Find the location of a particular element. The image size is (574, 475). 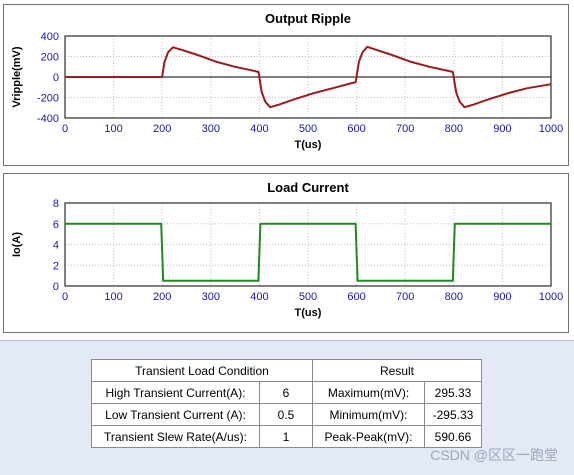

peak-peak-value: 590.66 is located at coordinates (453, 436).